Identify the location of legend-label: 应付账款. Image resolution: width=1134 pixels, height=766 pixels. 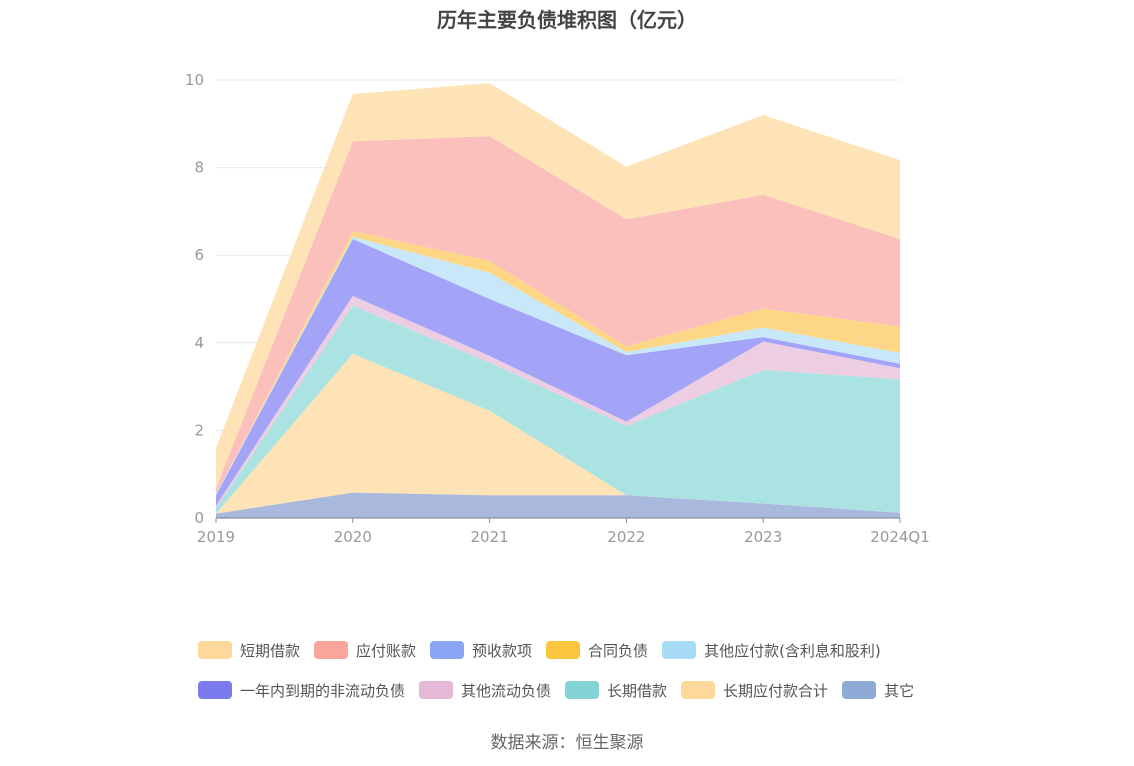
(386, 650).